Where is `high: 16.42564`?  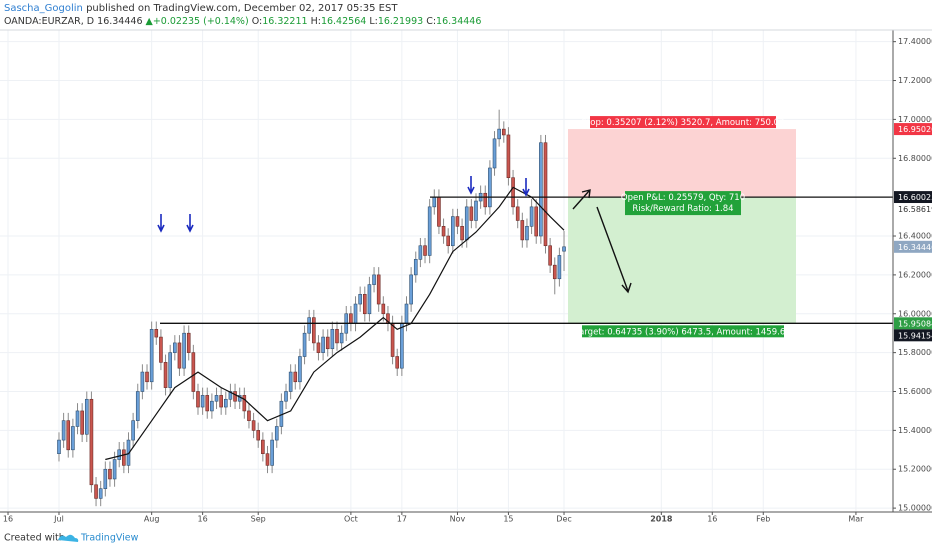 high: 16.42564 is located at coordinates (343, 21).